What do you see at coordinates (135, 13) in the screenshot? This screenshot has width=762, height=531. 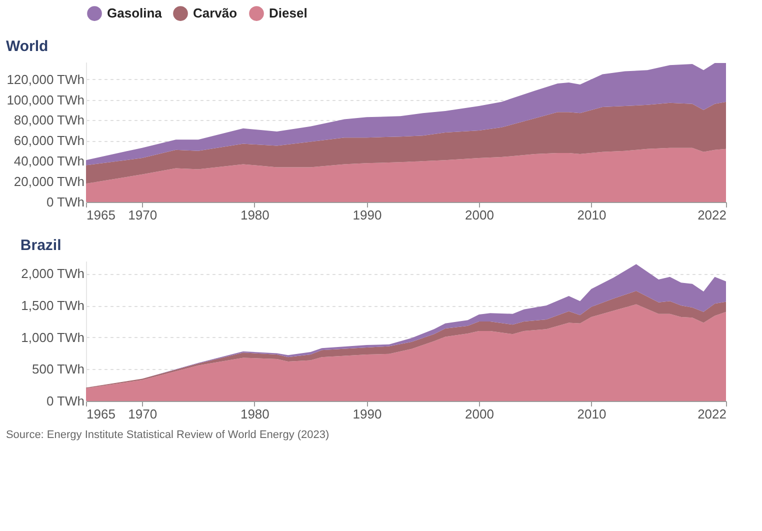 I see `legend-label: Gasolina` at bounding box center [135, 13].